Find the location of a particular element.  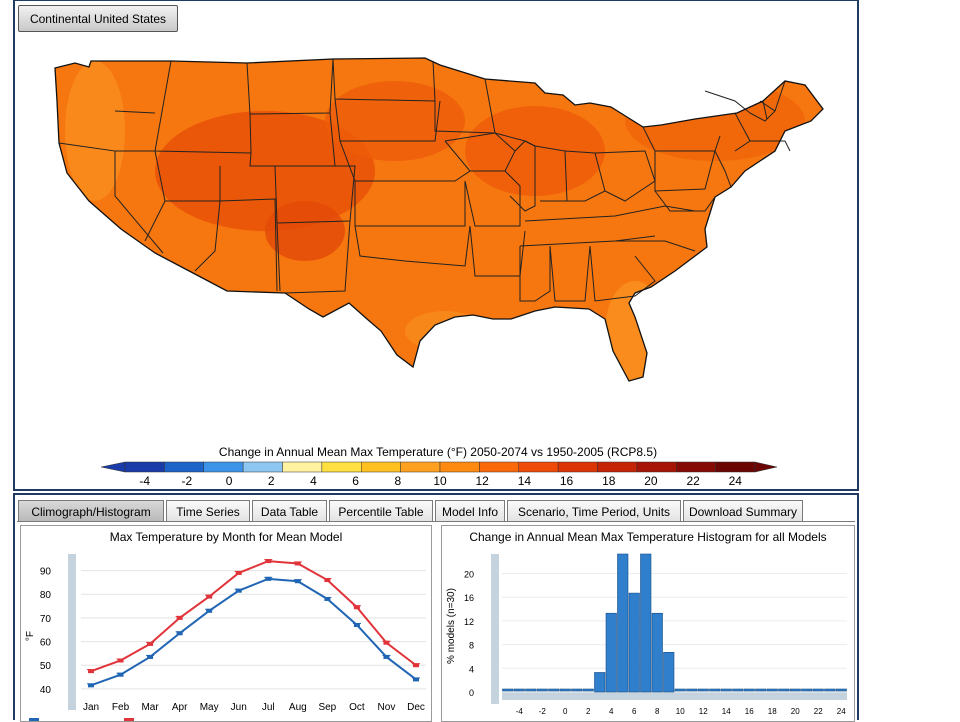

x-tick-label: 6 is located at coordinates (634, 711).